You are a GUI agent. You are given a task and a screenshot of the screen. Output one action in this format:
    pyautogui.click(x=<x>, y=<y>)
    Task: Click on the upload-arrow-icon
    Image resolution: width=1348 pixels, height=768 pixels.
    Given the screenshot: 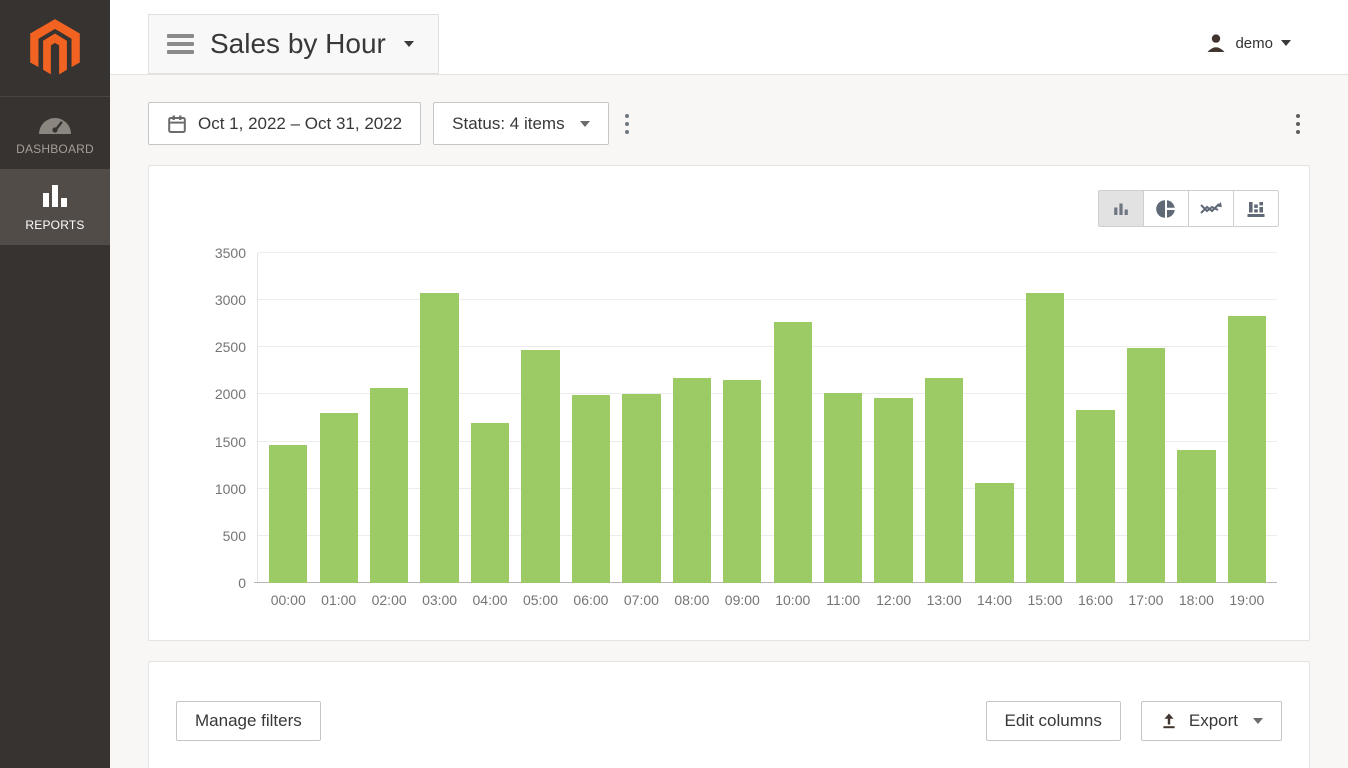 What is the action you would take?
    pyautogui.click(x=1169, y=721)
    